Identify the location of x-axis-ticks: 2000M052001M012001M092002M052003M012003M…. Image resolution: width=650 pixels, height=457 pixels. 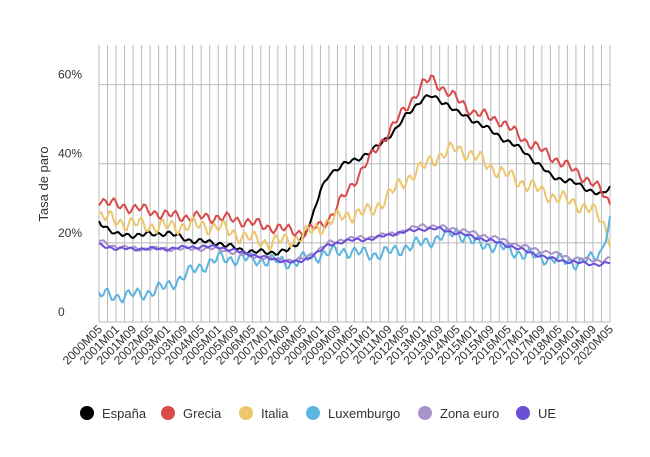
(338, 345).